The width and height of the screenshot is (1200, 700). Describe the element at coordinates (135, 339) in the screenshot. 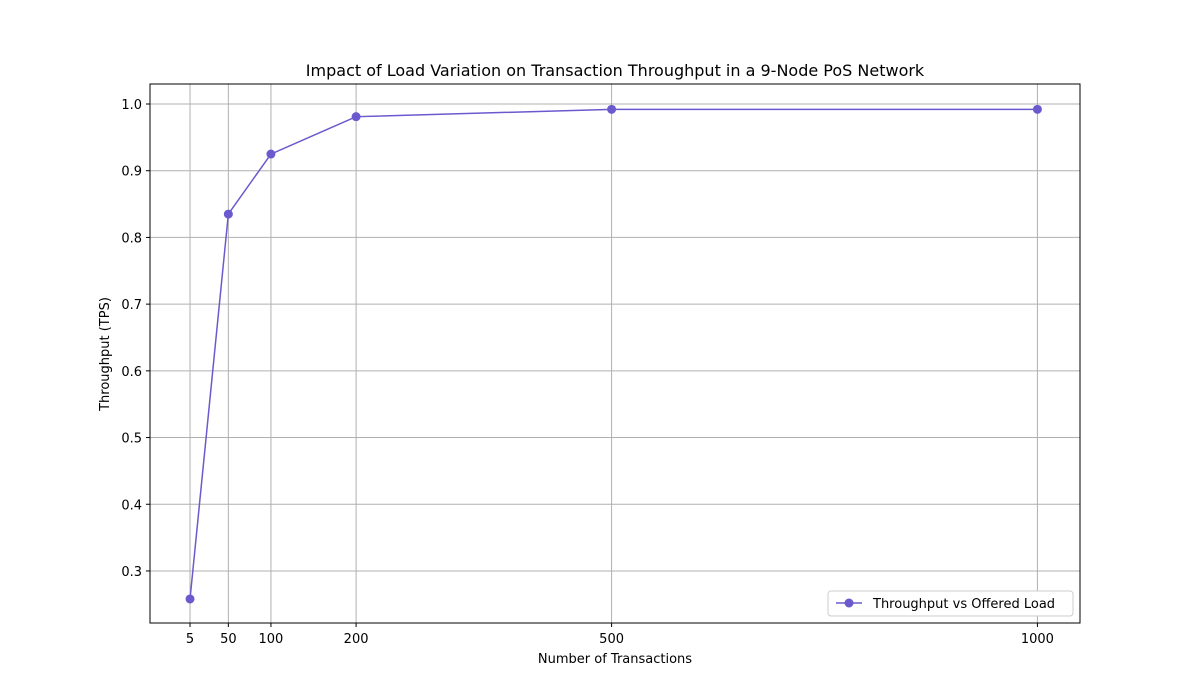

I see `y-axis: 0.3 0.4 0.5 0.6 0.7 0.8 0.9 1.0` at that location.